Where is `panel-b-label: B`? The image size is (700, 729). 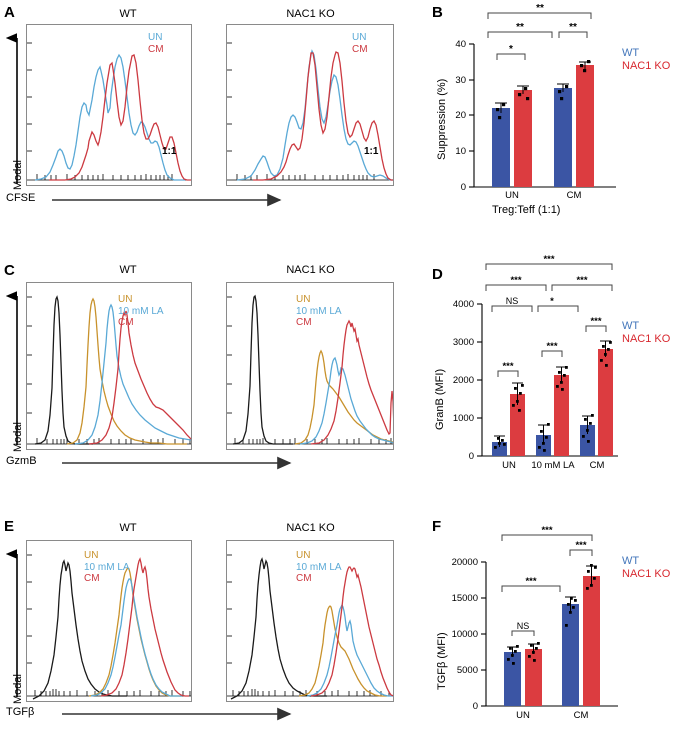
panel-b-label: B is located at coordinates (437, 12).